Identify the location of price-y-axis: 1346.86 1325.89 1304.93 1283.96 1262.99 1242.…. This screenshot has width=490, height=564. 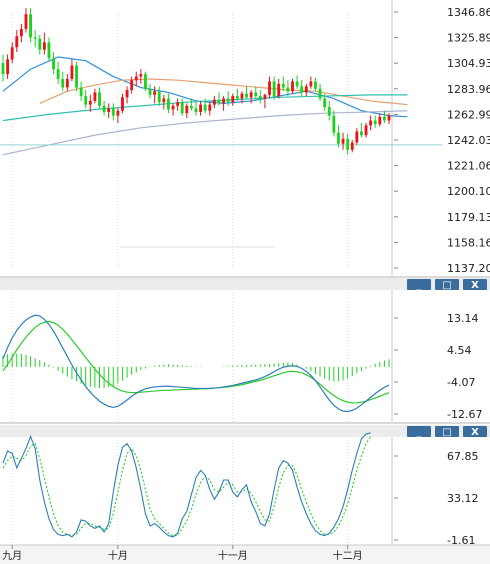
(442, 140).